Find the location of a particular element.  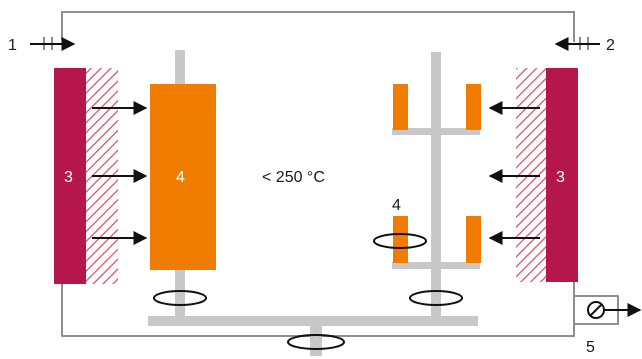

label-heater-left: 3 is located at coordinates (68, 177).